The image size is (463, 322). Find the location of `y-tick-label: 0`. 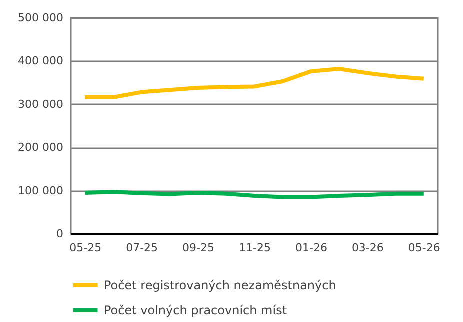

y-tick-label: 0 is located at coordinates (60, 234).